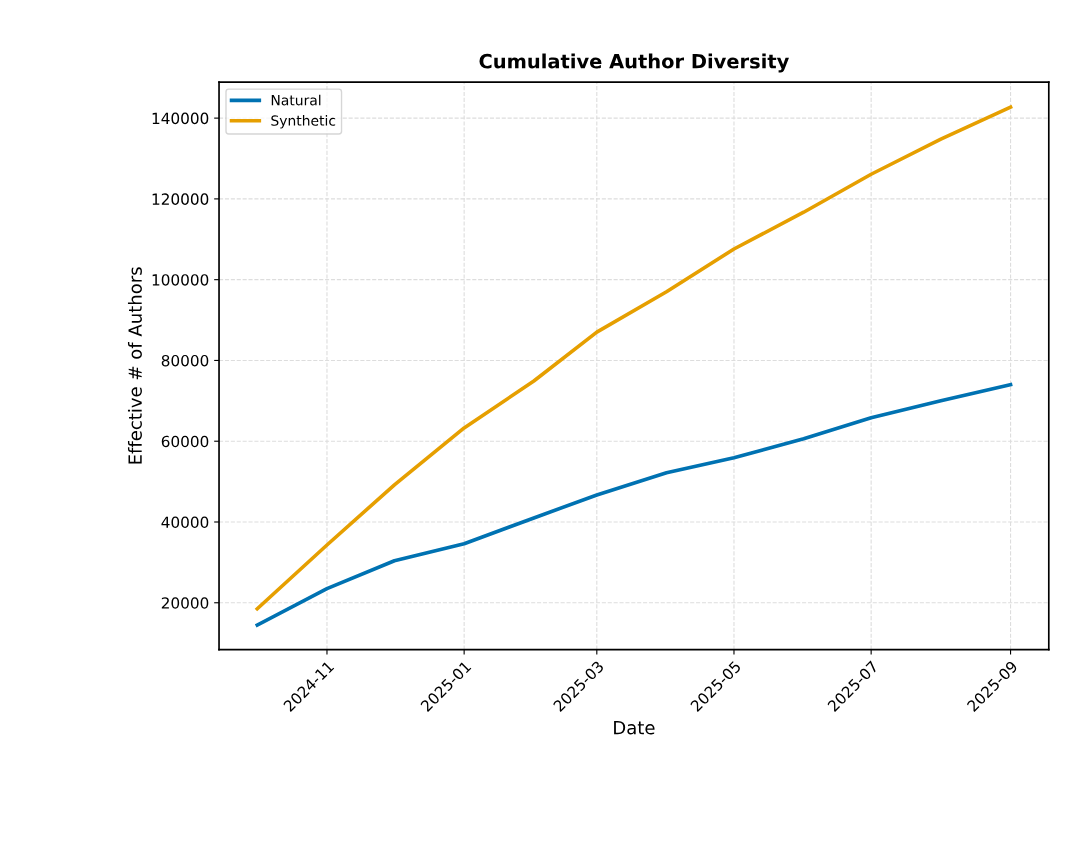  What do you see at coordinates (180, 199) in the screenshot?
I see `y-tick-label: 120000` at bounding box center [180, 199].